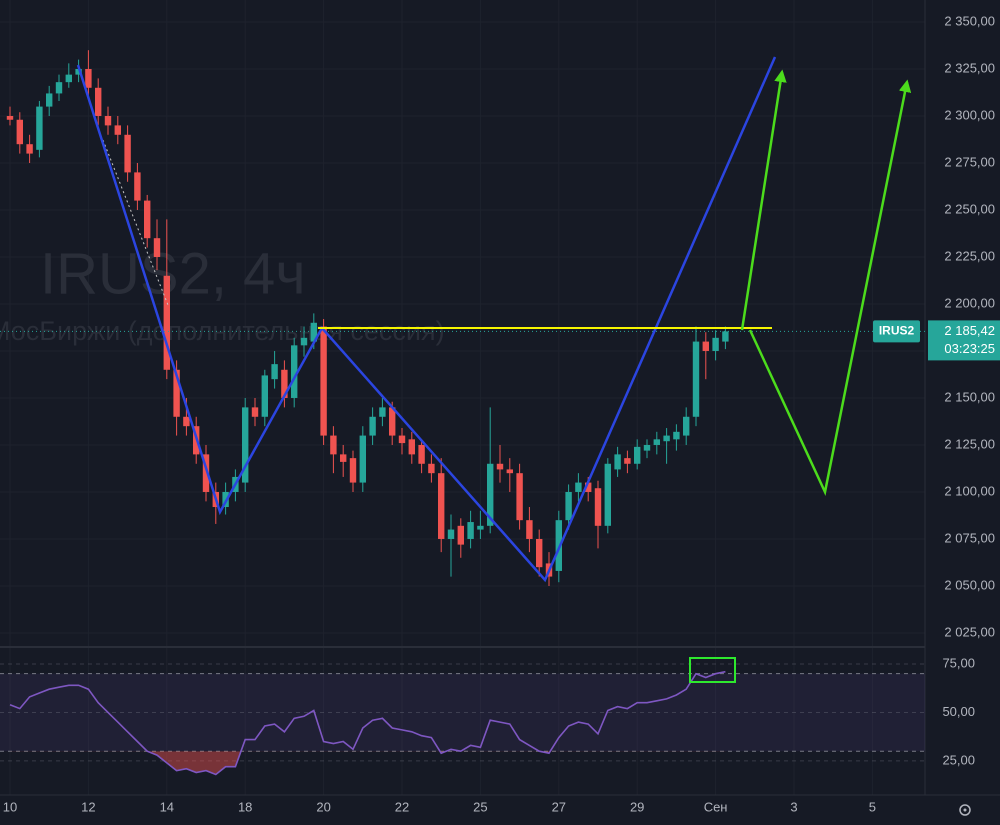 Image resolution: width=1000 pixels, height=825 pixels. I want to click on highlight-box, so click(712, 670).